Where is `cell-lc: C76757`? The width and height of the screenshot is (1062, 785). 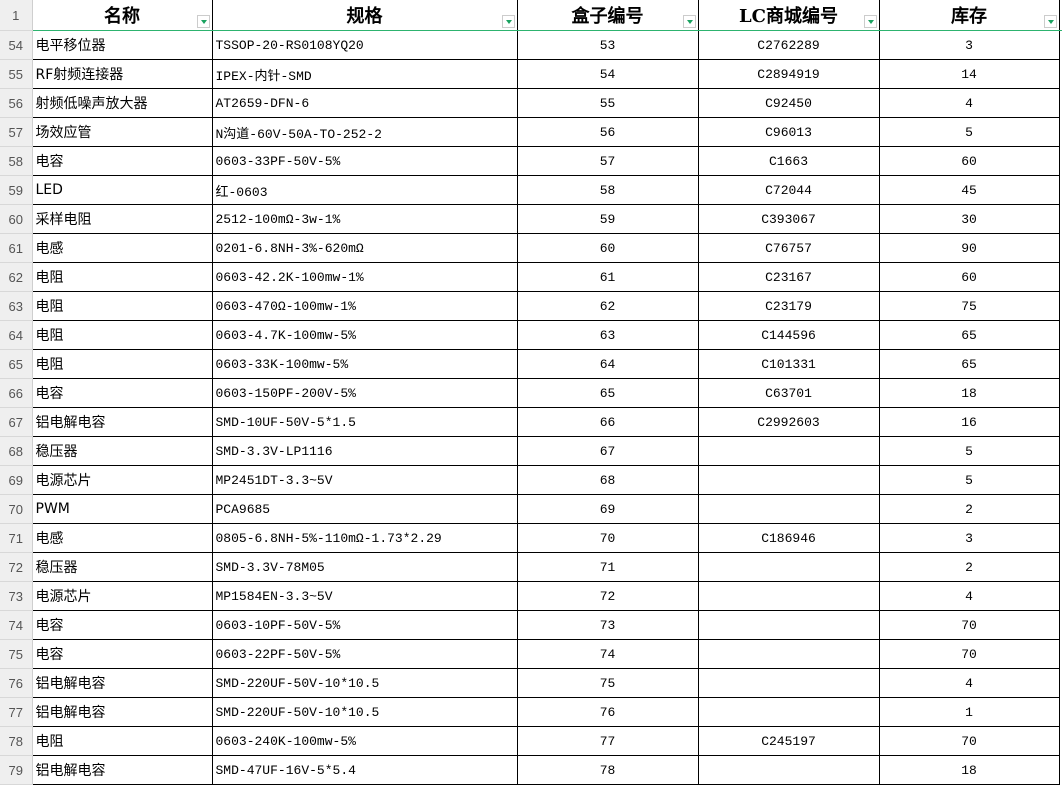 cell-lc: C76757 is located at coordinates (788, 248).